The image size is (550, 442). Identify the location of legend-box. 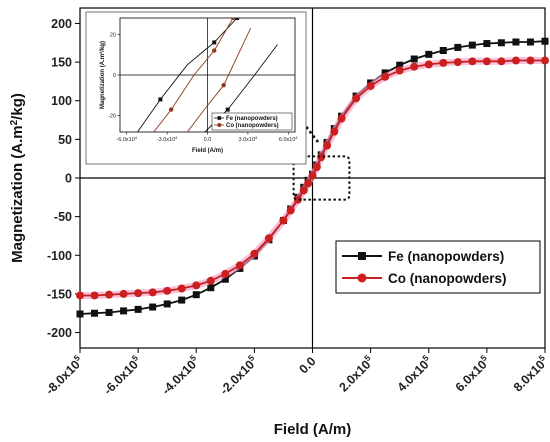
(438, 267).